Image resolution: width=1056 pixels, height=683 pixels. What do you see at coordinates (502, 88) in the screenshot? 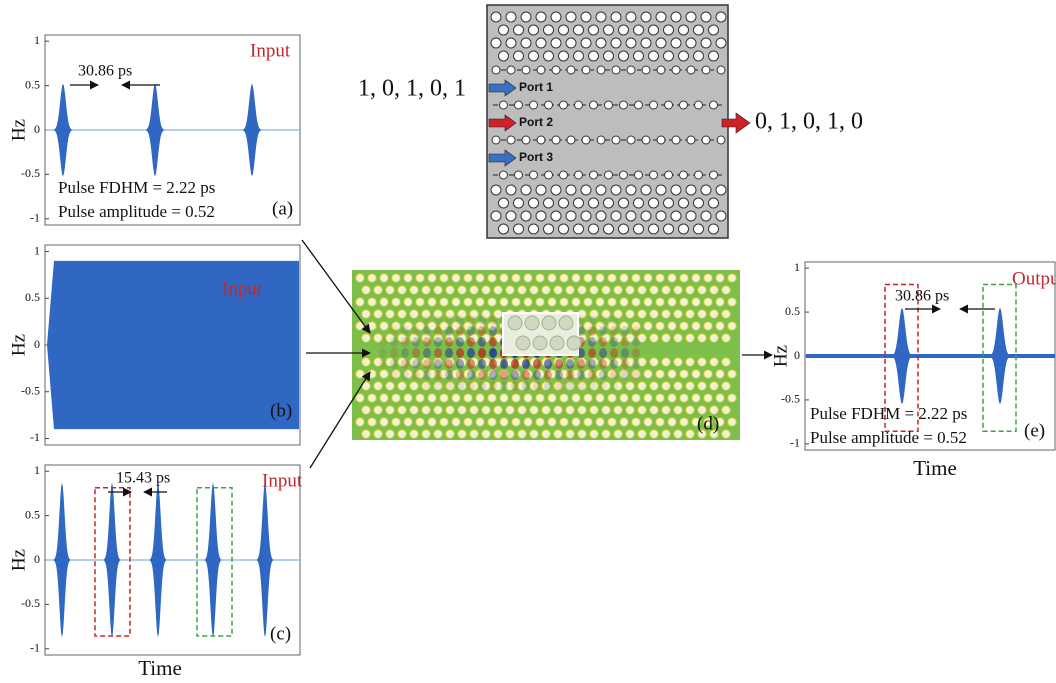
I see `port-arrow` at bounding box center [502, 88].